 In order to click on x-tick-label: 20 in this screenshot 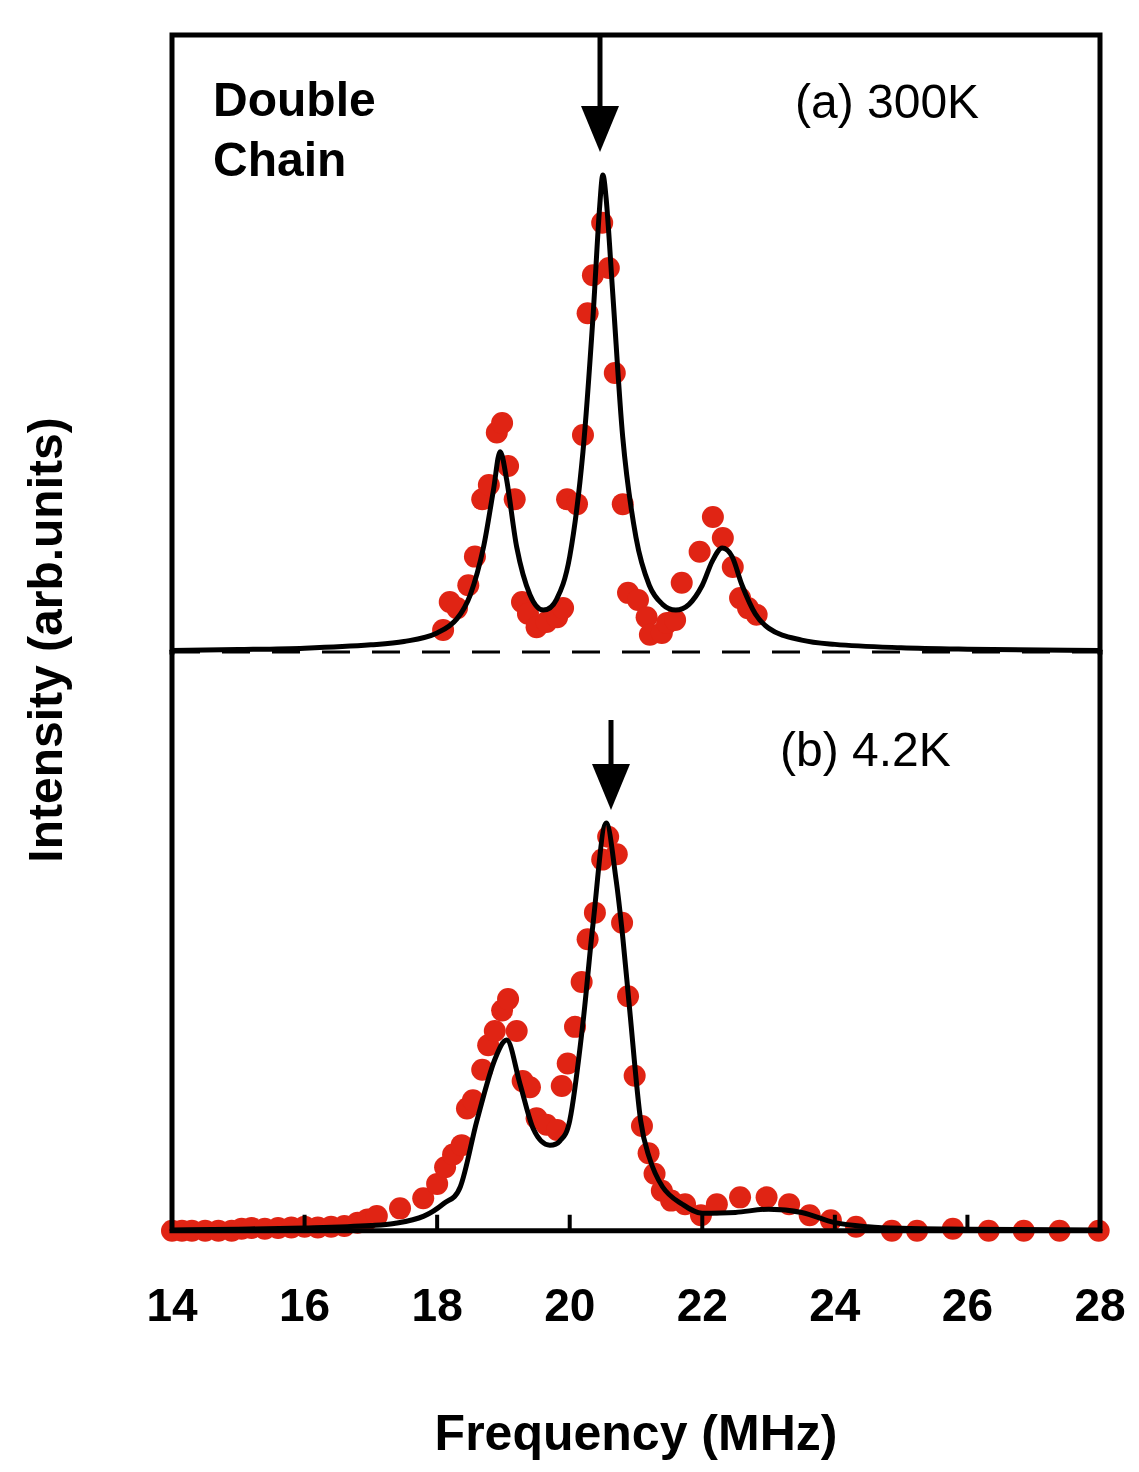, I will do `click(570, 1305)`.